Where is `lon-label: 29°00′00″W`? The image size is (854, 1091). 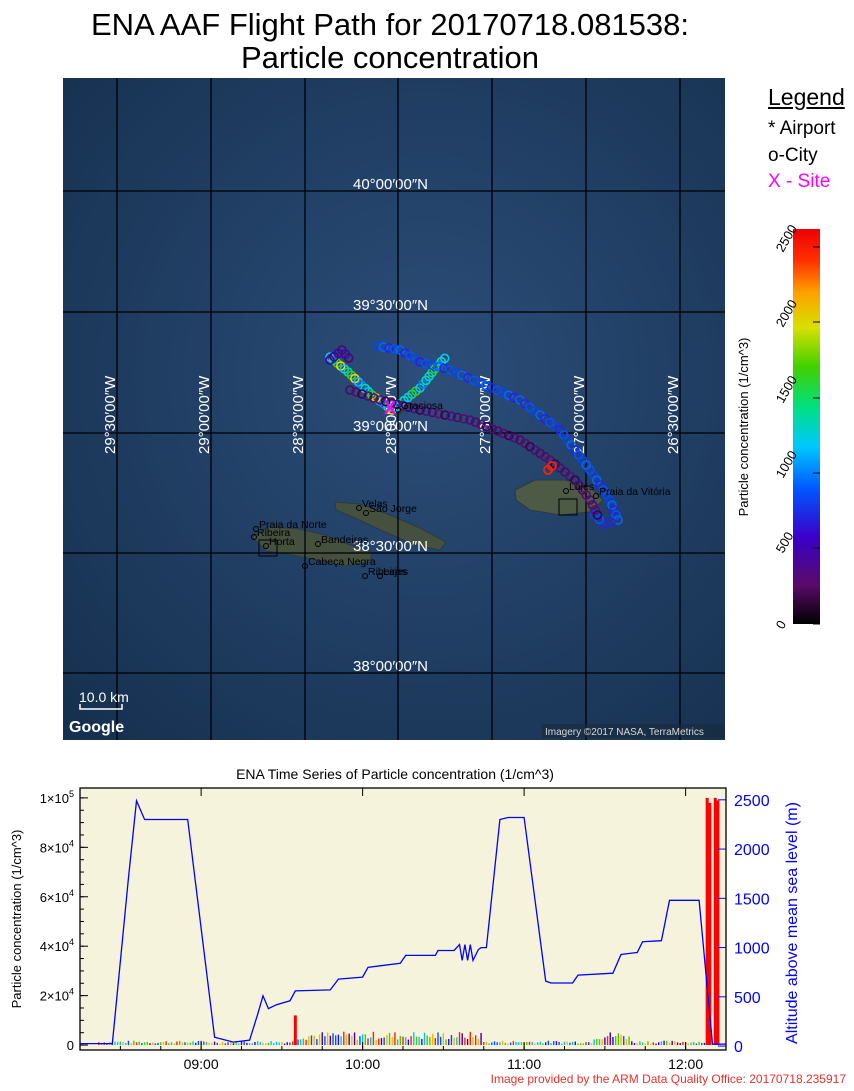 lon-label: 29°00′00″W is located at coordinates (204, 414).